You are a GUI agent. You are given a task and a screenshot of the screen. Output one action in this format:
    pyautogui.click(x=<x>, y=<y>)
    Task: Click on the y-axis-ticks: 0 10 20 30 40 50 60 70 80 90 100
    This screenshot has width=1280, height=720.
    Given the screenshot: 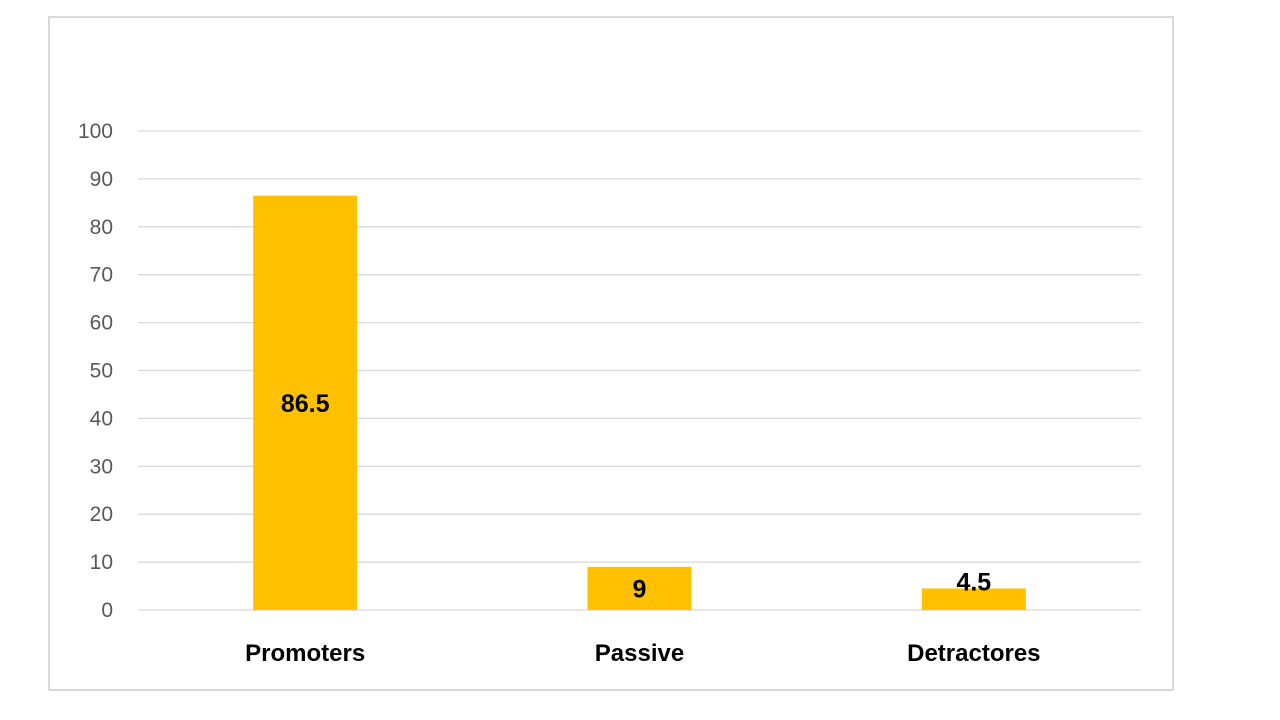 What is the action you would take?
    pyautogui.click(x=95, y=371)
    